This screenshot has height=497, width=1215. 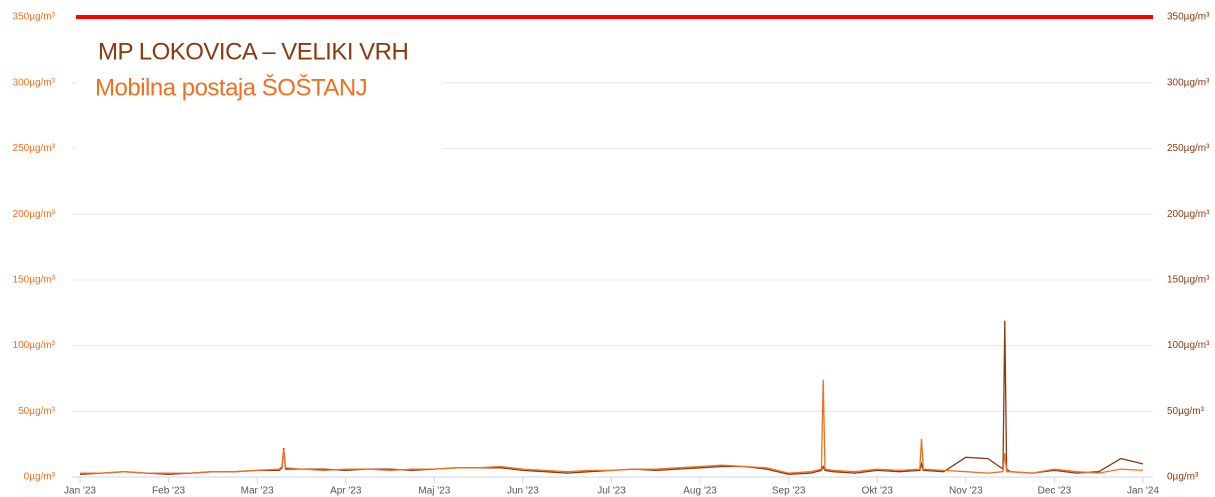 What do you see at coordinates (878, 491) in the screenshot?
I see `x-tick-label: Okt '23` at bounding box center [878, 491].